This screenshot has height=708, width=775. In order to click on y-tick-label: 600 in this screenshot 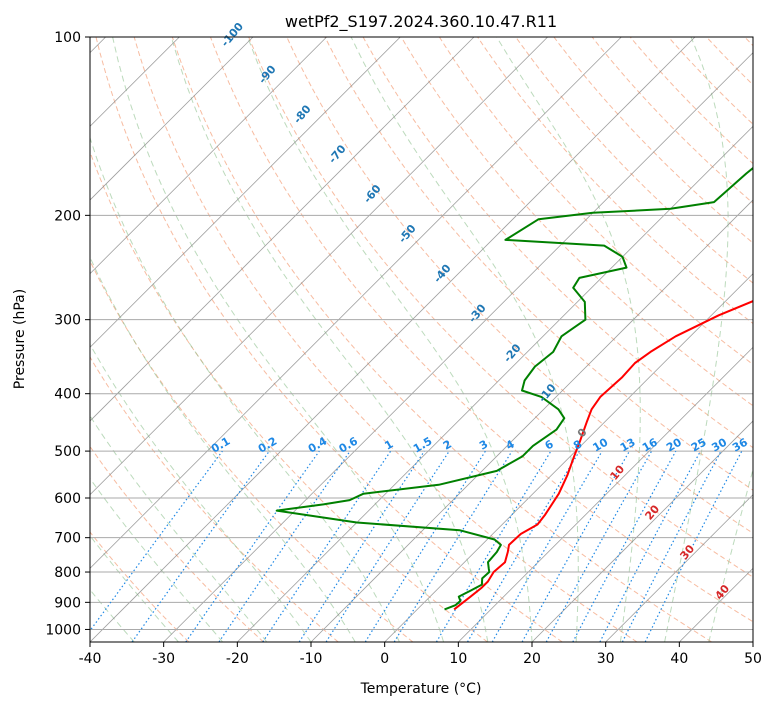, I will do `click(67, 499)`.